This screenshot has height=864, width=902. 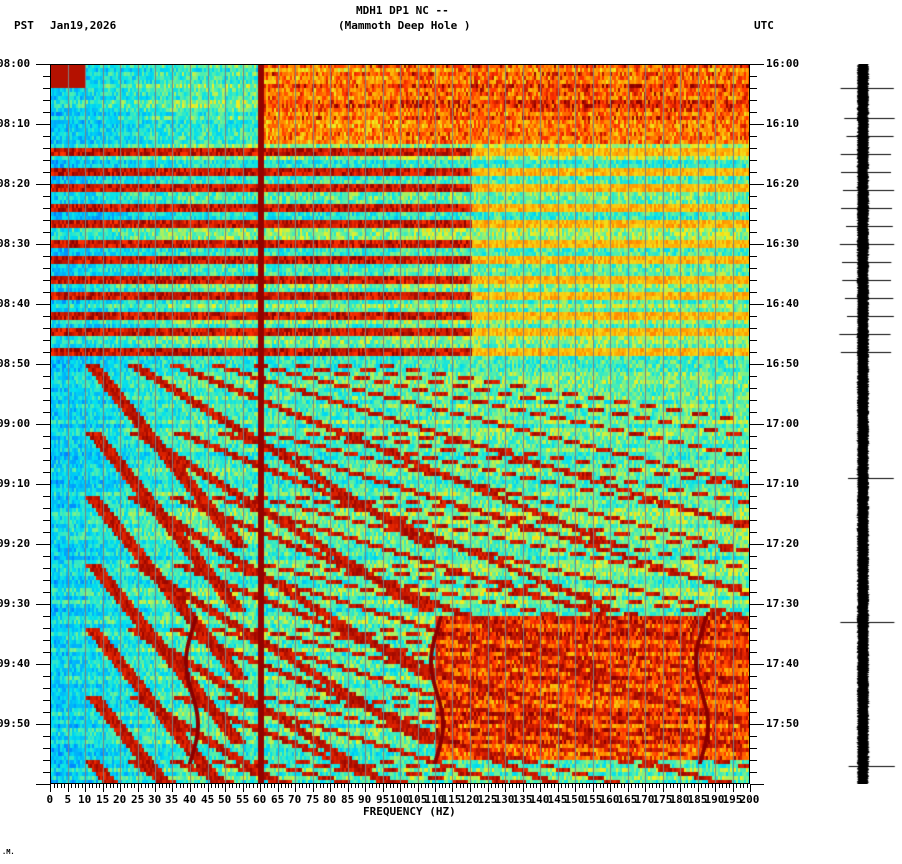 What do you see at coordinates (120, 799) in the screenshot?
I see `frequency-tick-label: 20` at bounding box center [120, 799].